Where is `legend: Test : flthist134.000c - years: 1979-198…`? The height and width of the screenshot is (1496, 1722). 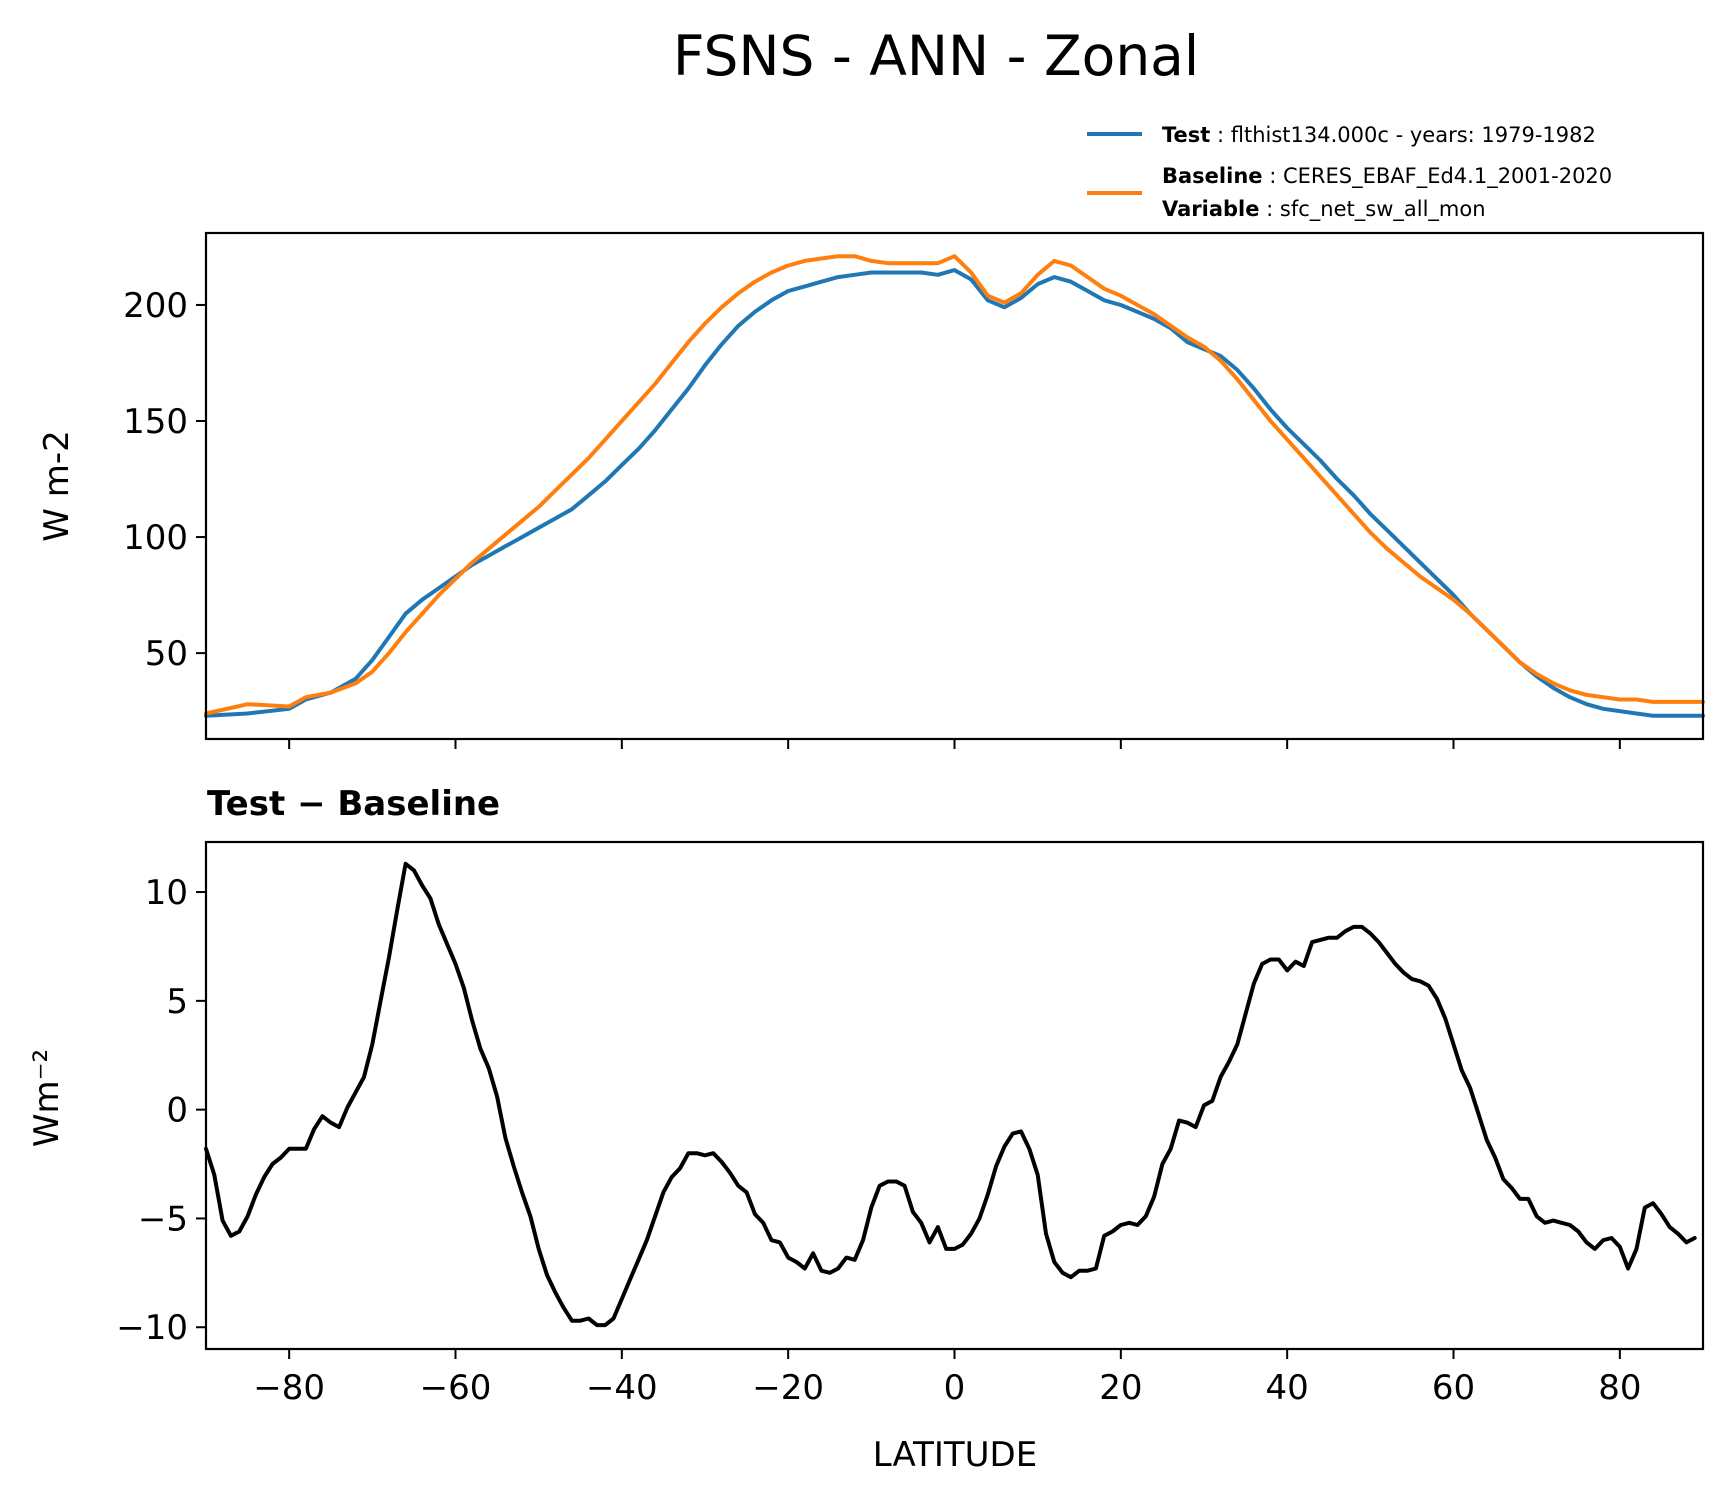 legend: Test : flthist134.000c - years: 1979-198… is located at coordinates (1349, 172).